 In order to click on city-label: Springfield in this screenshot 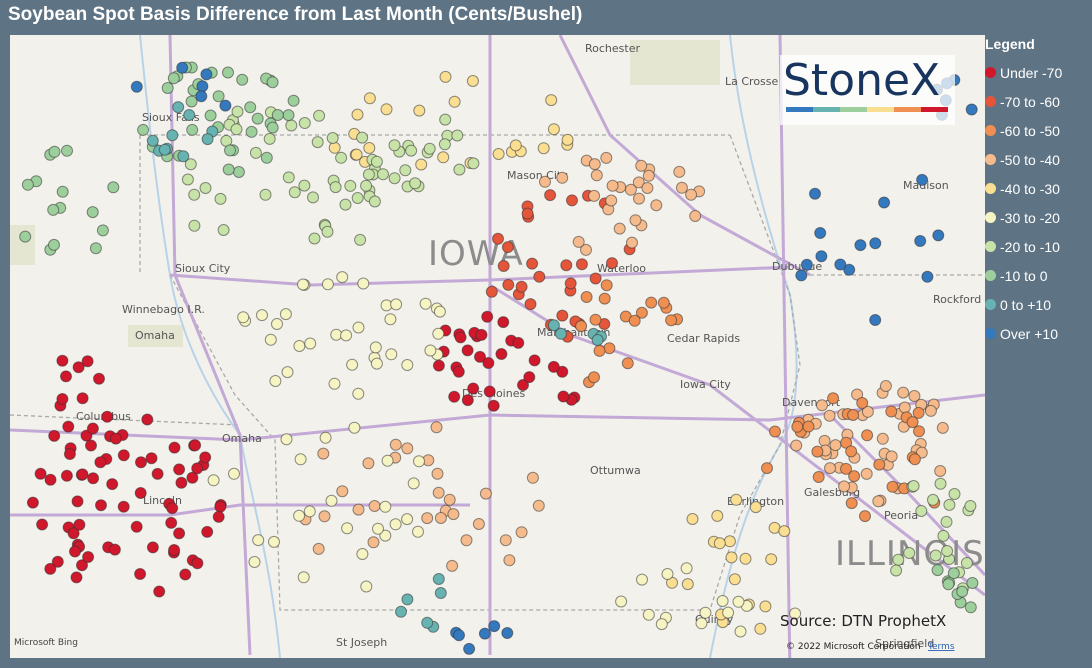, I will do `click(904, 643)`.